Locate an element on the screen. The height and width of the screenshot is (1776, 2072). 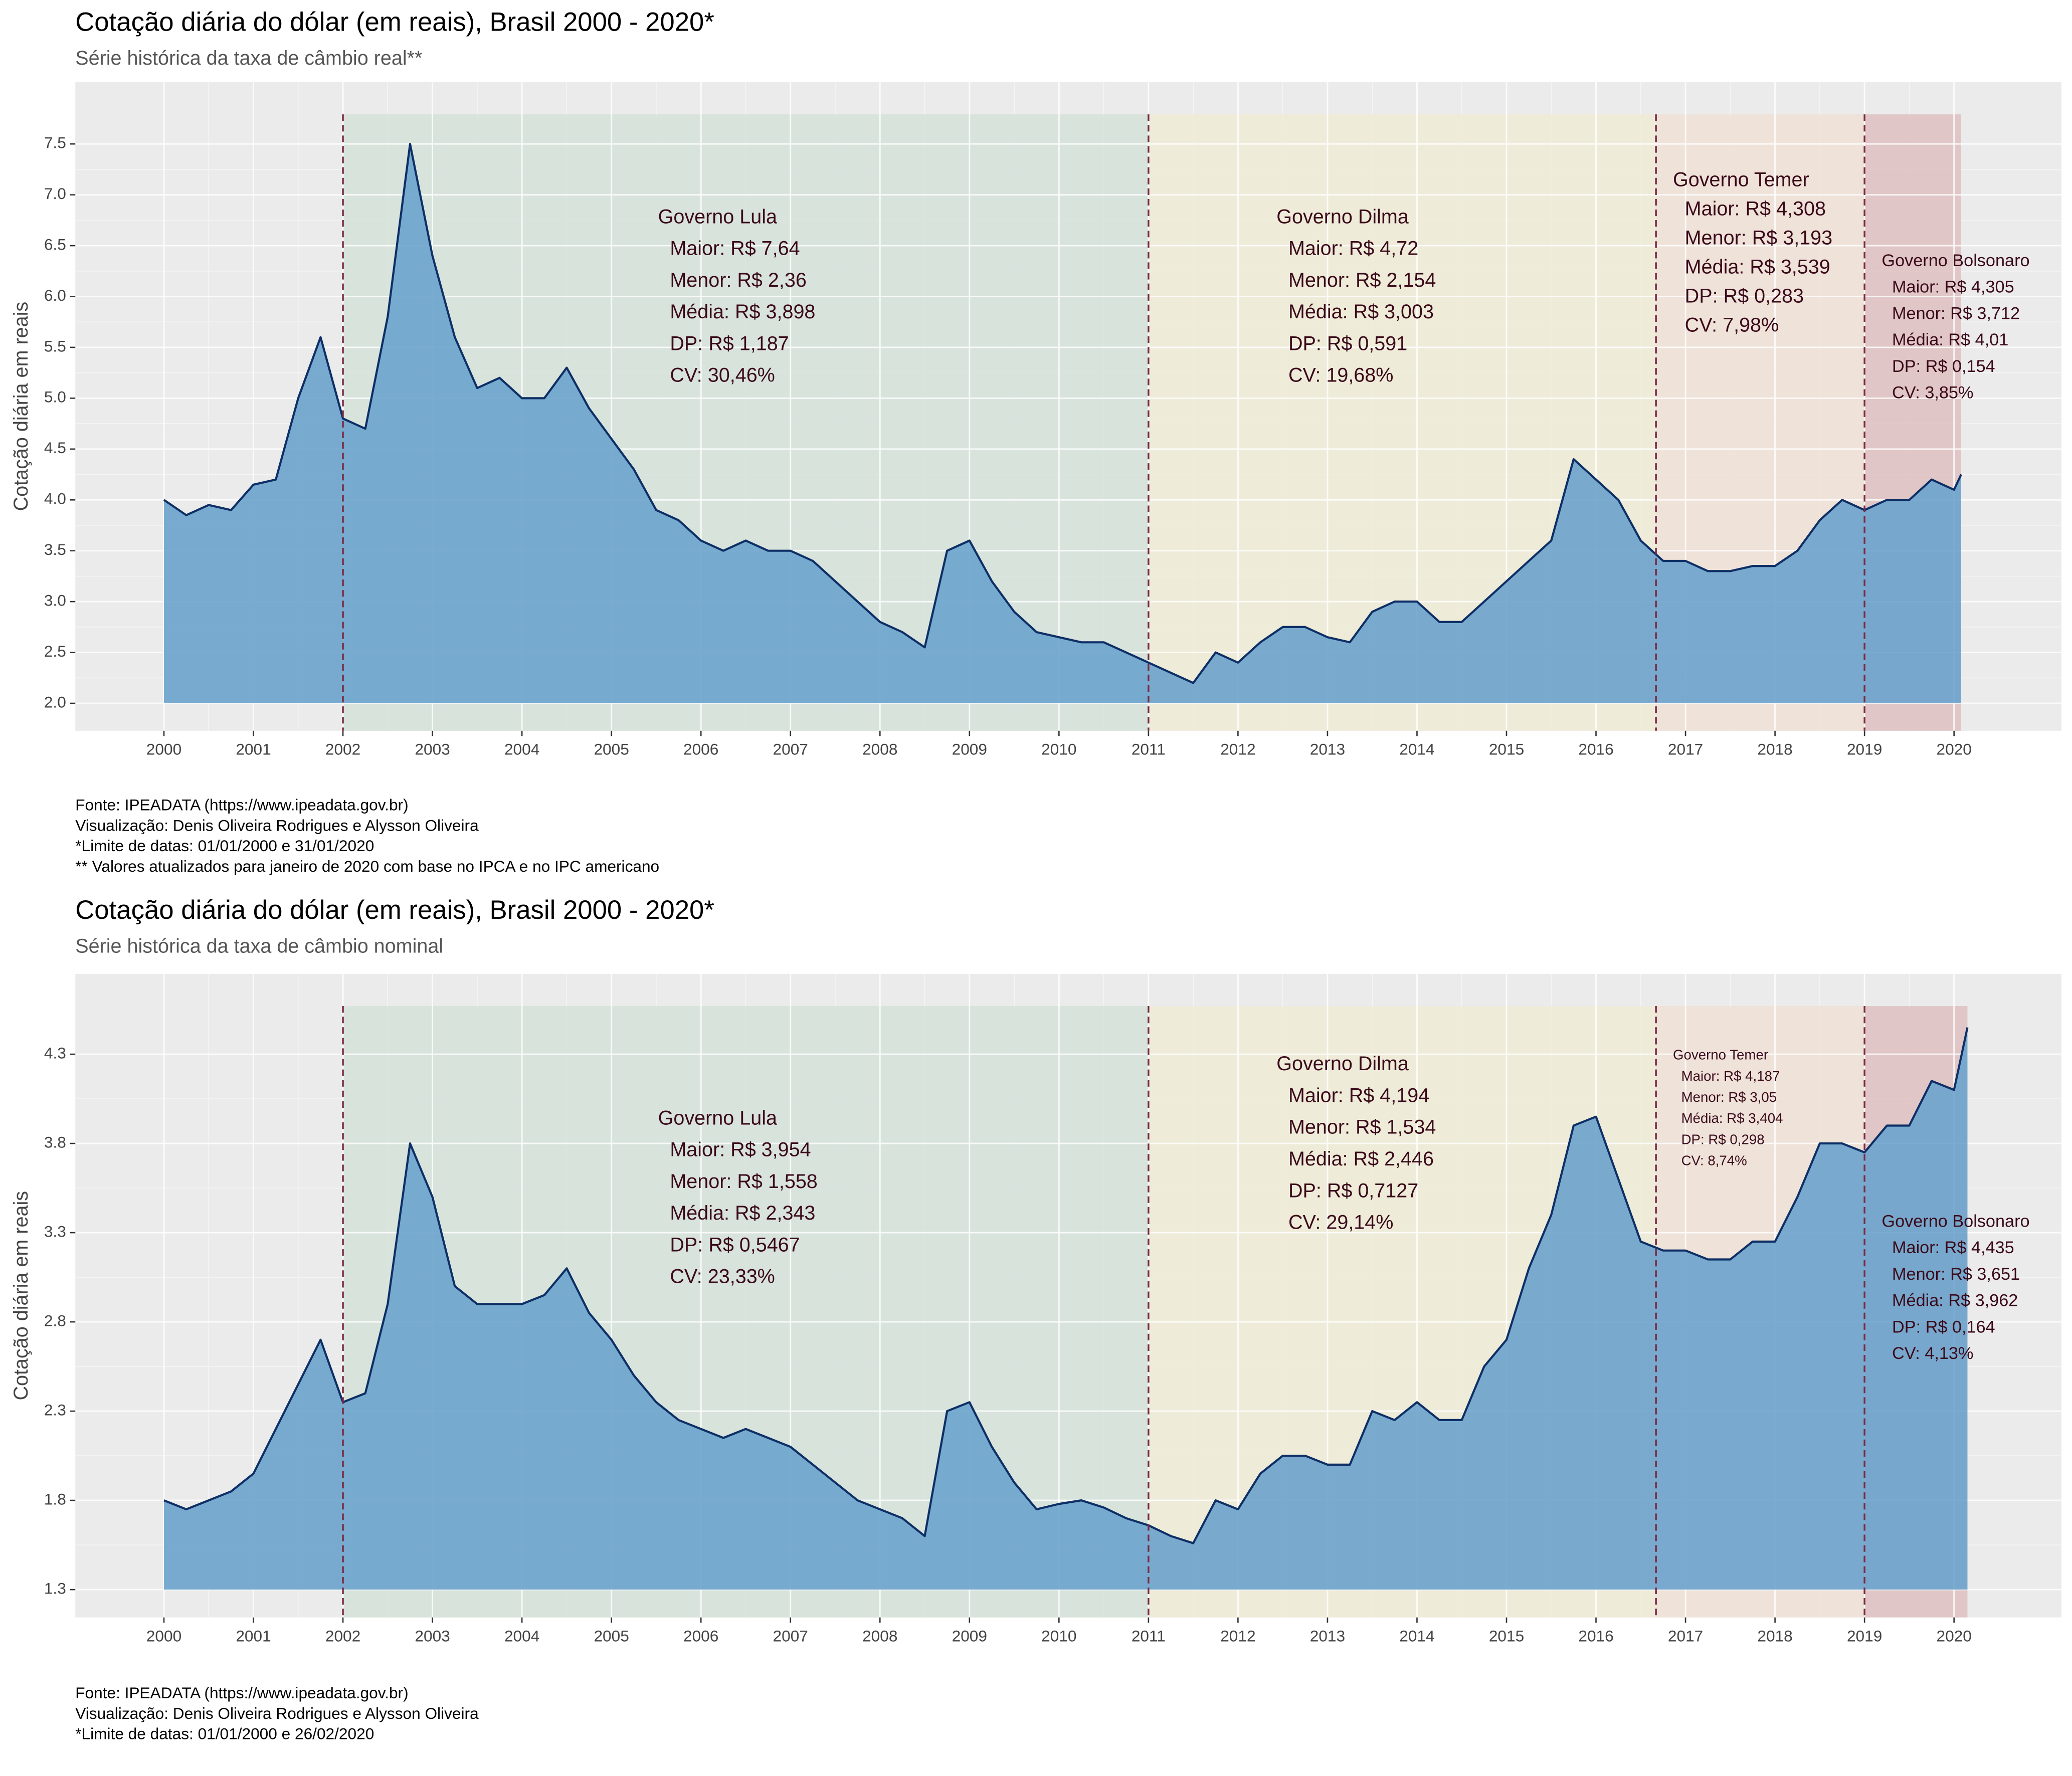
annotation-line: Maior: R$ 4,194 is located at coordinates (1358, 1095).